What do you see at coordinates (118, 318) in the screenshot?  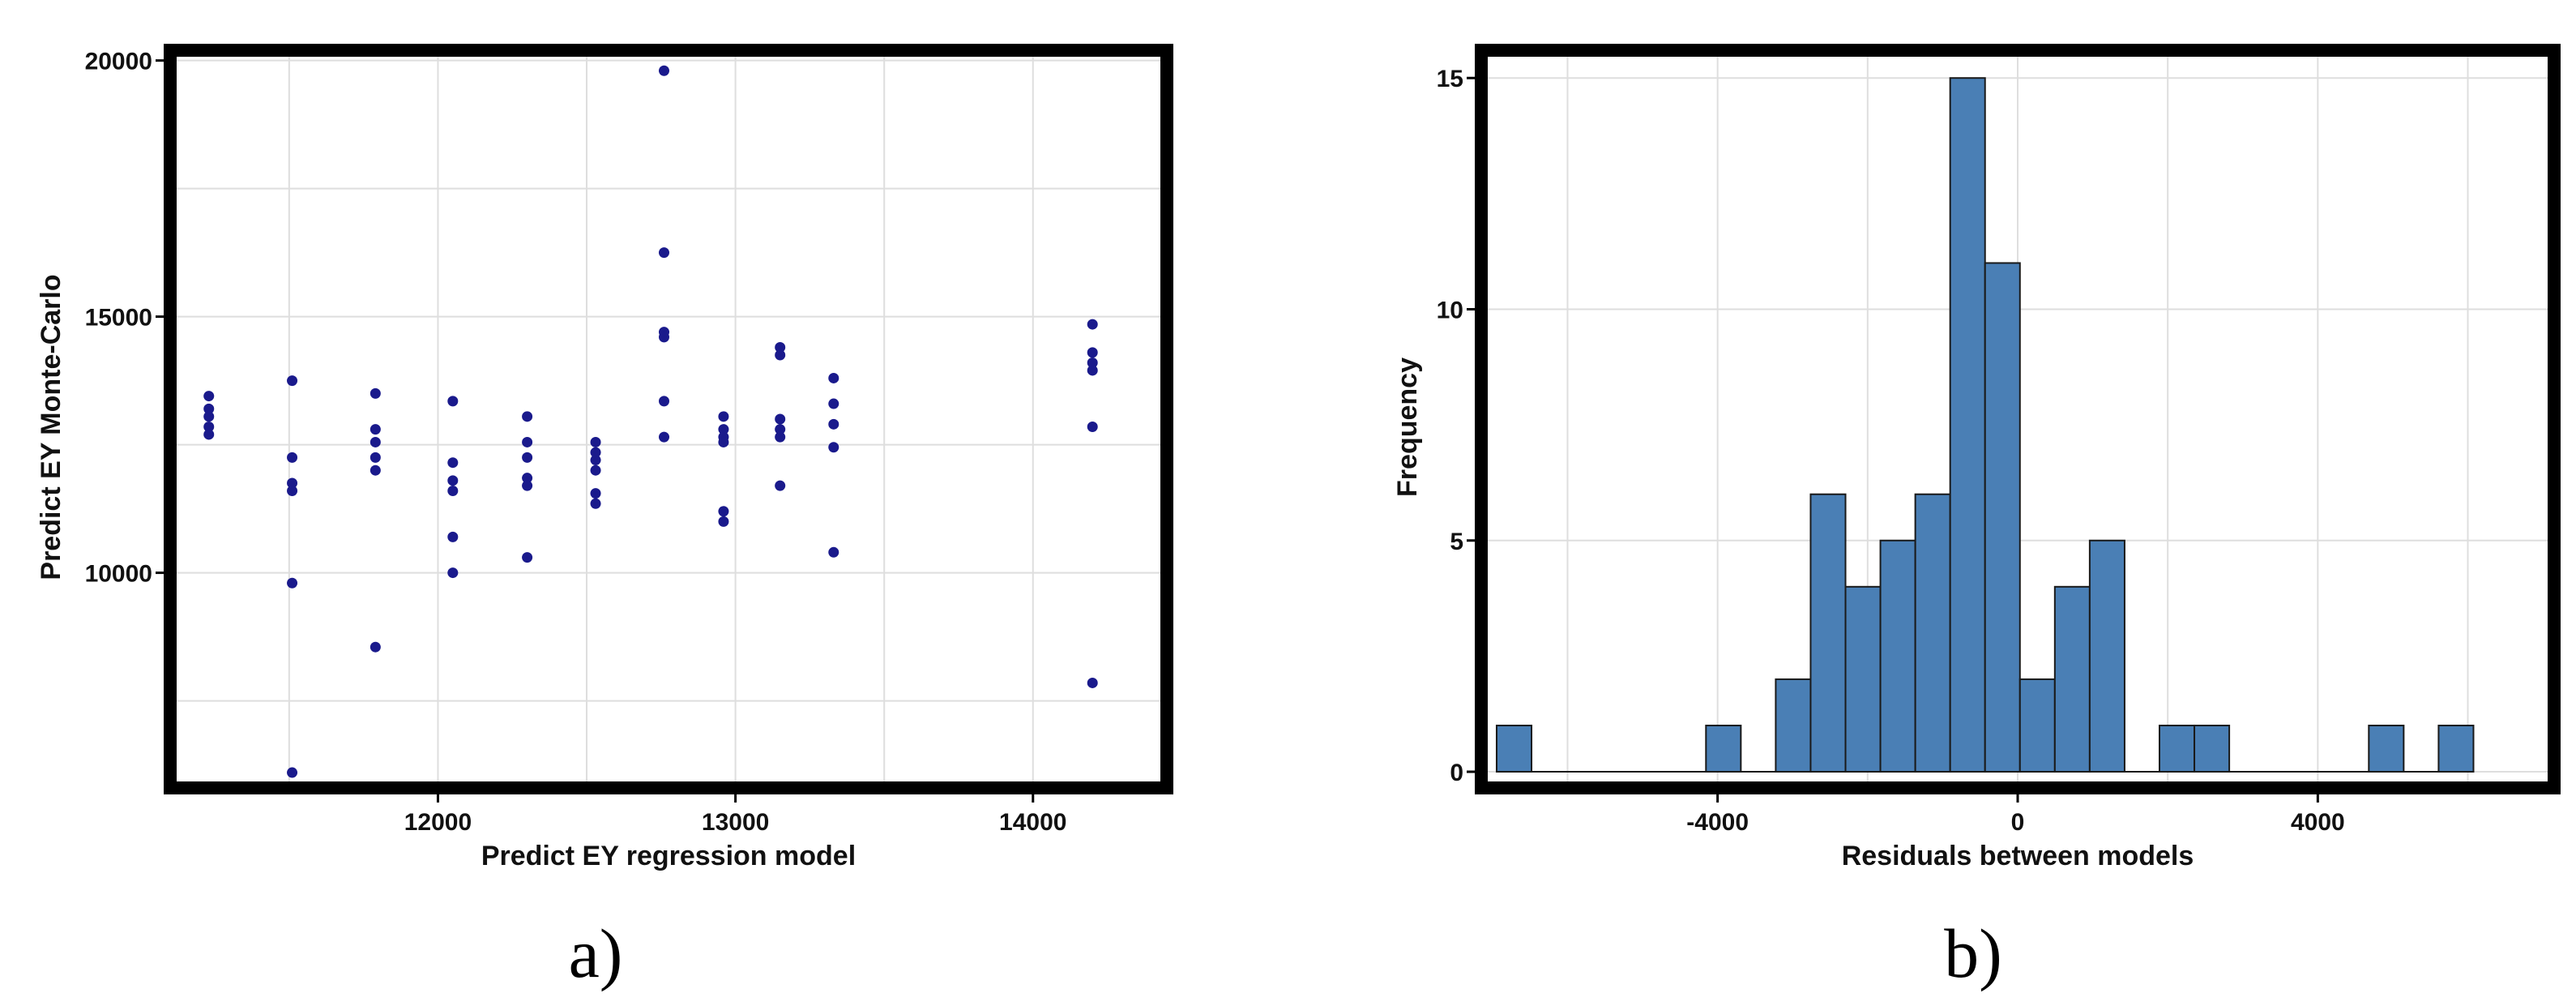 I see `scatter-y-tick-label-1: 15000` at bounding box center [118, 318].